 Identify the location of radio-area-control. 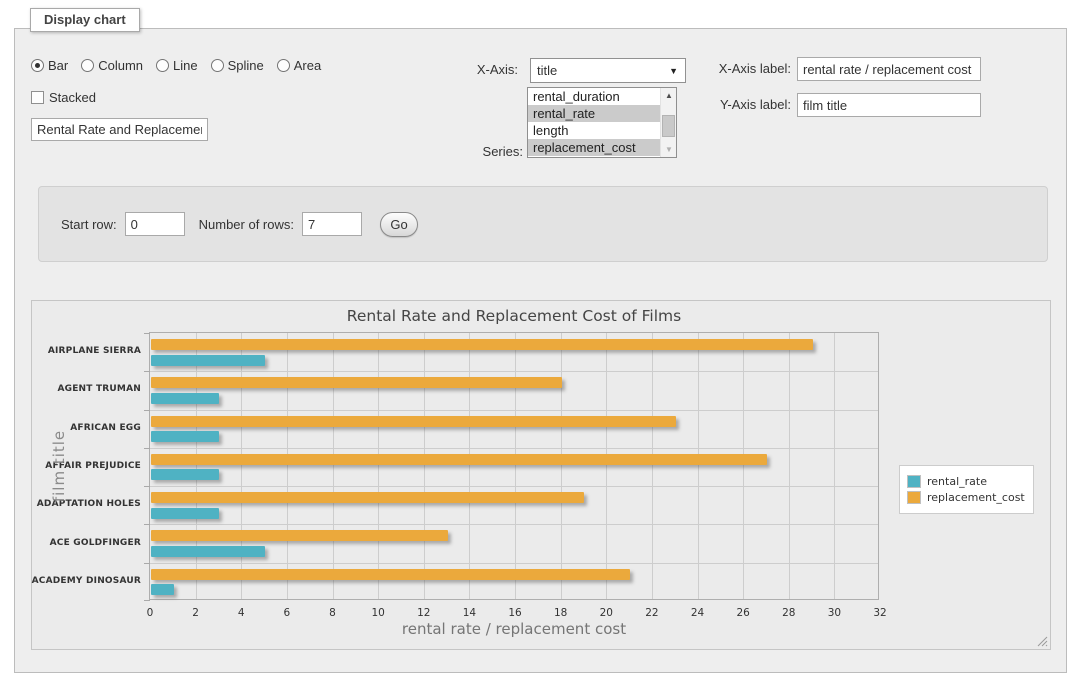
(283, 65).